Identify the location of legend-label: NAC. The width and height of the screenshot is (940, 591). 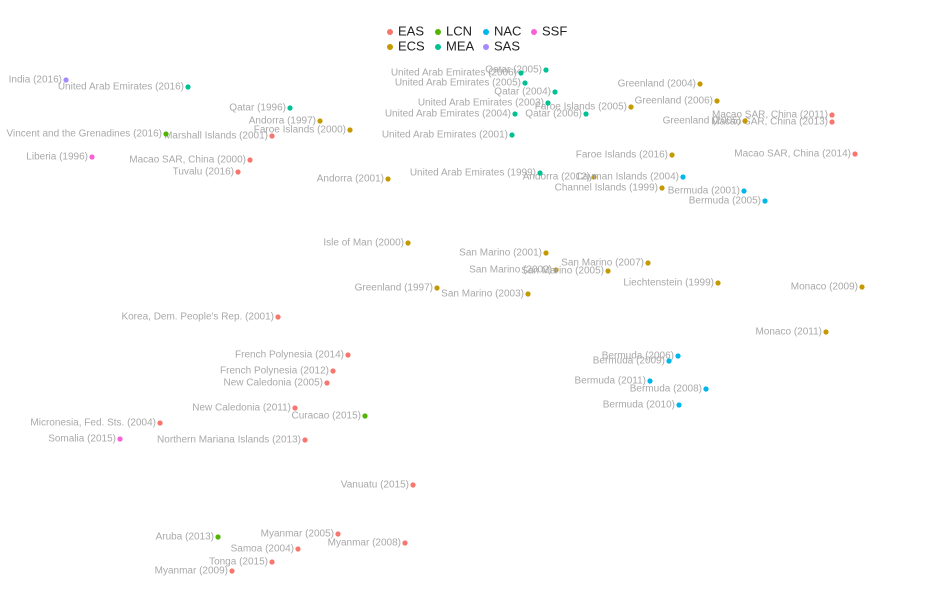
(507, 30).